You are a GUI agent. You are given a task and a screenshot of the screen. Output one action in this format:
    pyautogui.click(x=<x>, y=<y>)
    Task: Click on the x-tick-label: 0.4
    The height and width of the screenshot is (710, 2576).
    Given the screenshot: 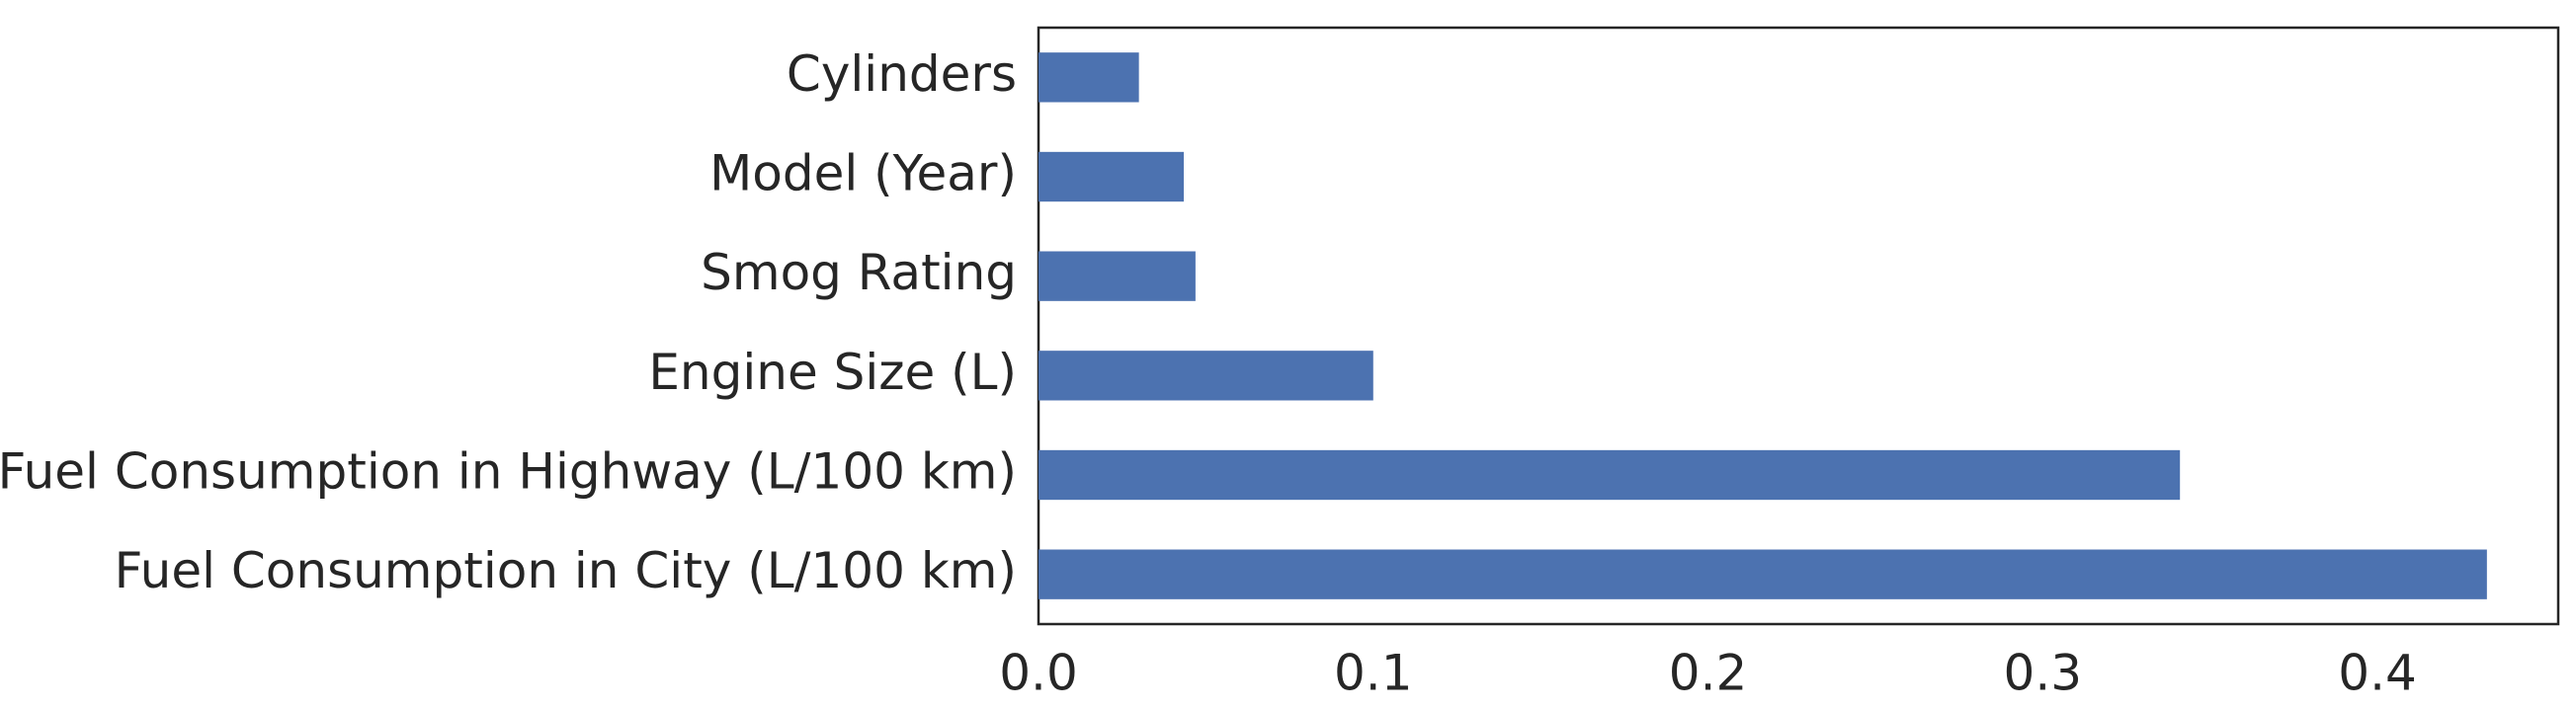 What is the action you would take?
    pyautogui.click(x=2377, y=673)
    